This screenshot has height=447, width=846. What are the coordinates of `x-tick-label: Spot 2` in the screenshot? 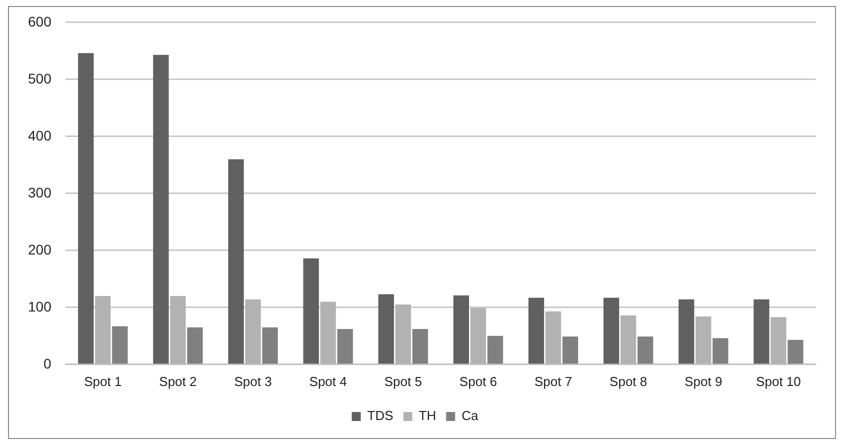 It's located at (178, 381).